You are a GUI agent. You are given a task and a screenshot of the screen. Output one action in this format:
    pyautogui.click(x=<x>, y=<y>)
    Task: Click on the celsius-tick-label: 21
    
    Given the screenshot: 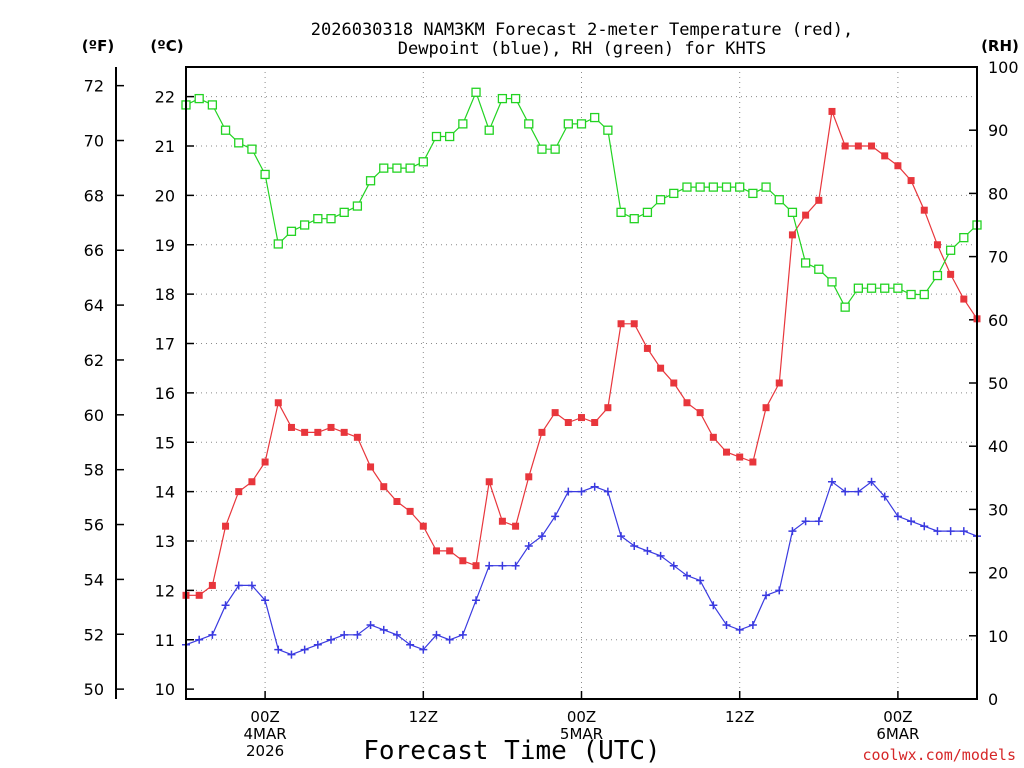 What is the action you would take?
    pyautogui.click(x=165, y=146)
    